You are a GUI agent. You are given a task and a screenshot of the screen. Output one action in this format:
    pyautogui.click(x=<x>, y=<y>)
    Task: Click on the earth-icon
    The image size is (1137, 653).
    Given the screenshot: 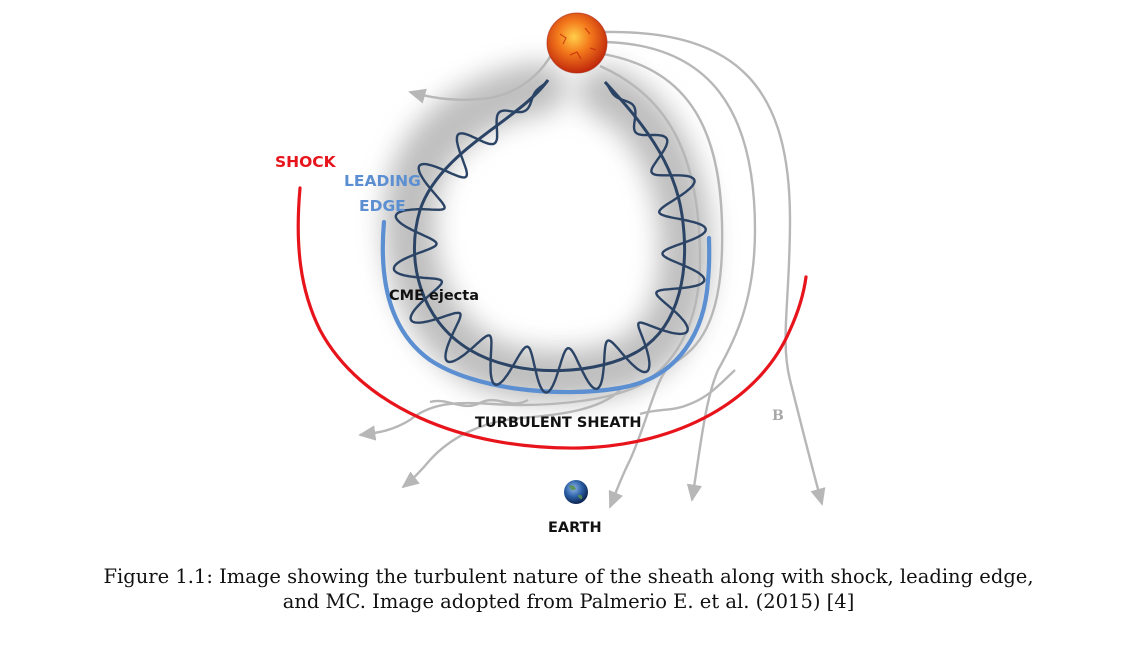 What is the action you would take?
    pyautogui.click(x=576, y=492)
    